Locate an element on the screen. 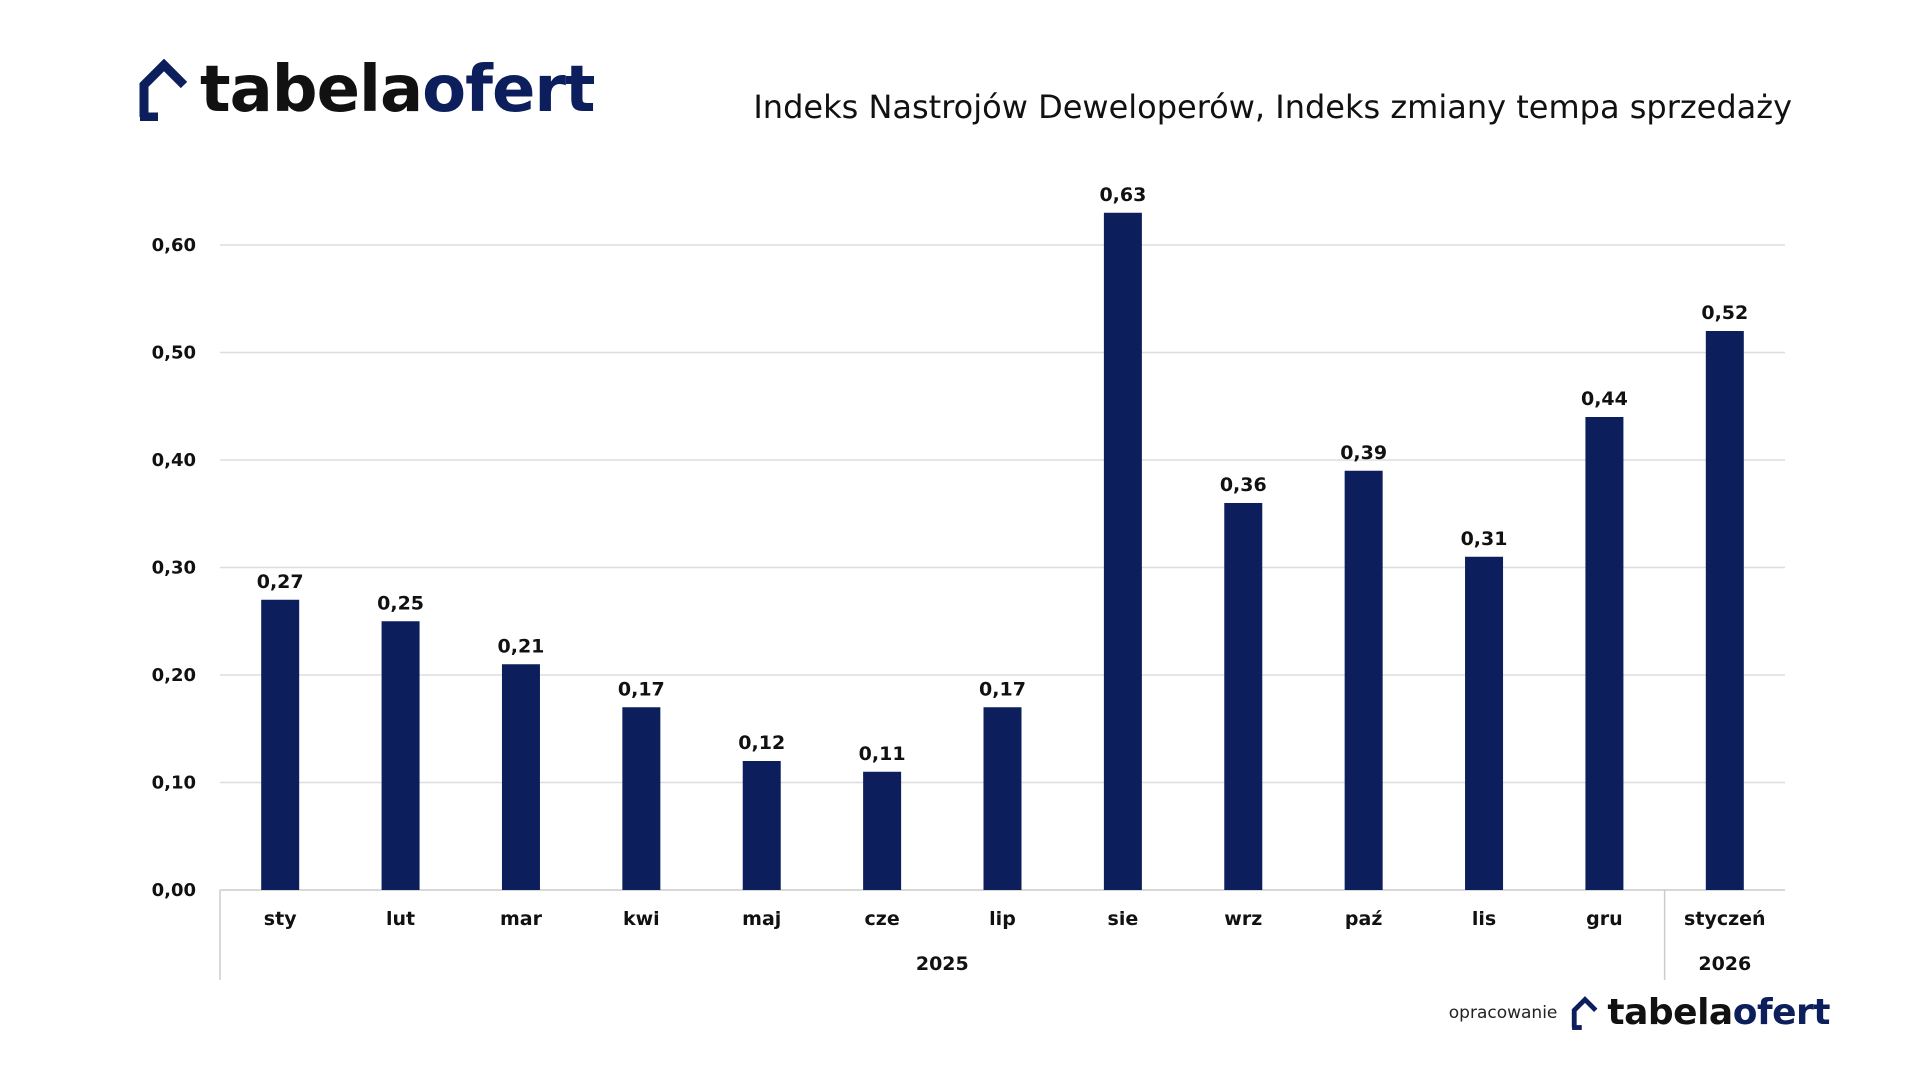 The width and height of the screenshot is (1920, 1080). data-label: 0,31 is located at coordinates (1484, 539).